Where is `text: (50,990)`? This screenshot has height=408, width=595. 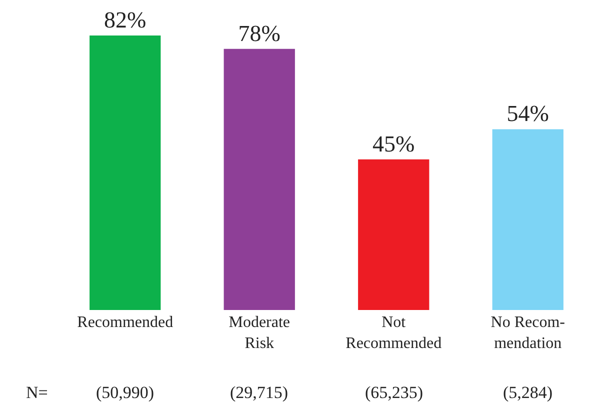
text: (50,990) is located at coordinates (125, 392).